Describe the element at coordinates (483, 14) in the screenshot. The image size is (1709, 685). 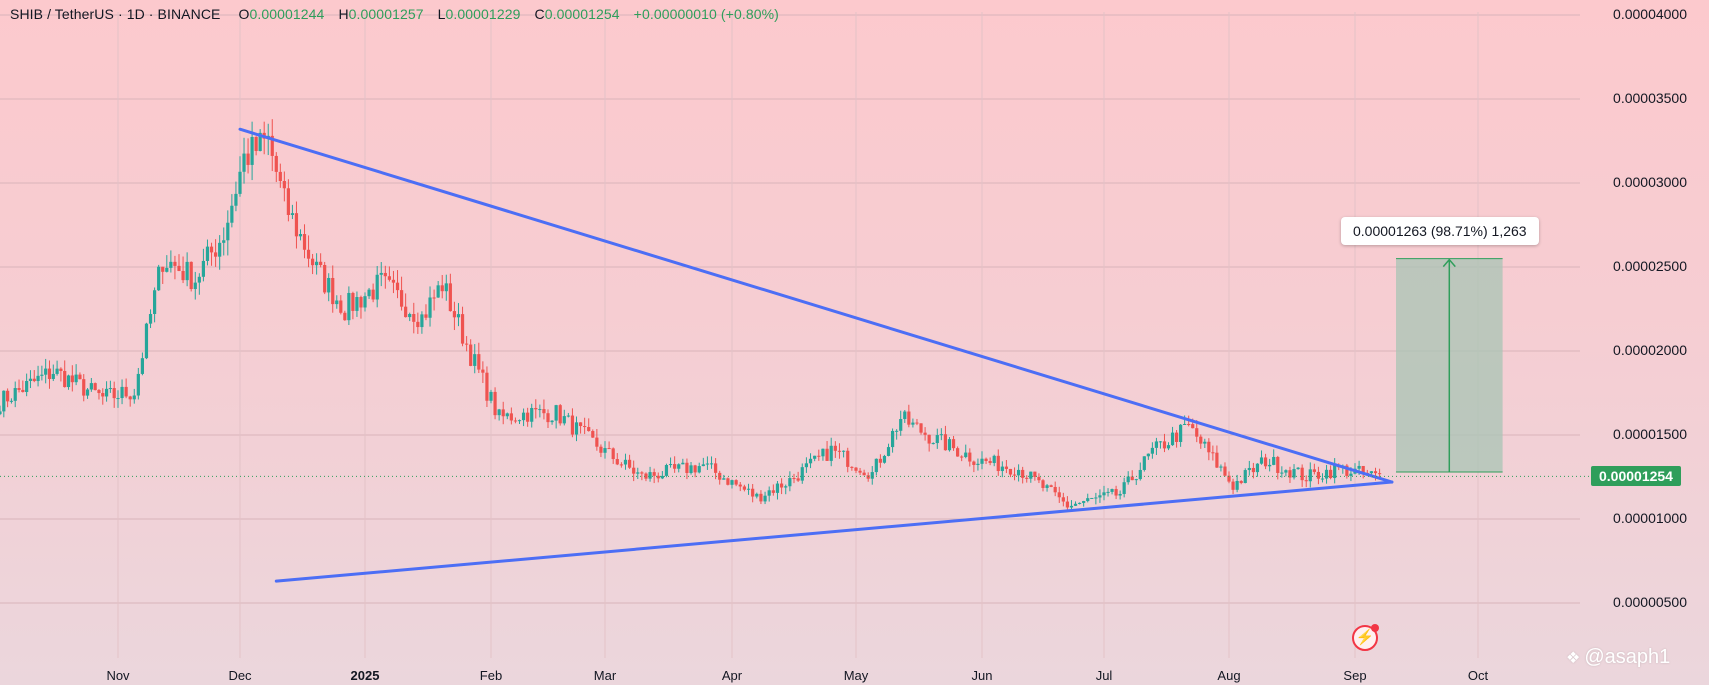
I see `low-value: 0.00001229` at that location.